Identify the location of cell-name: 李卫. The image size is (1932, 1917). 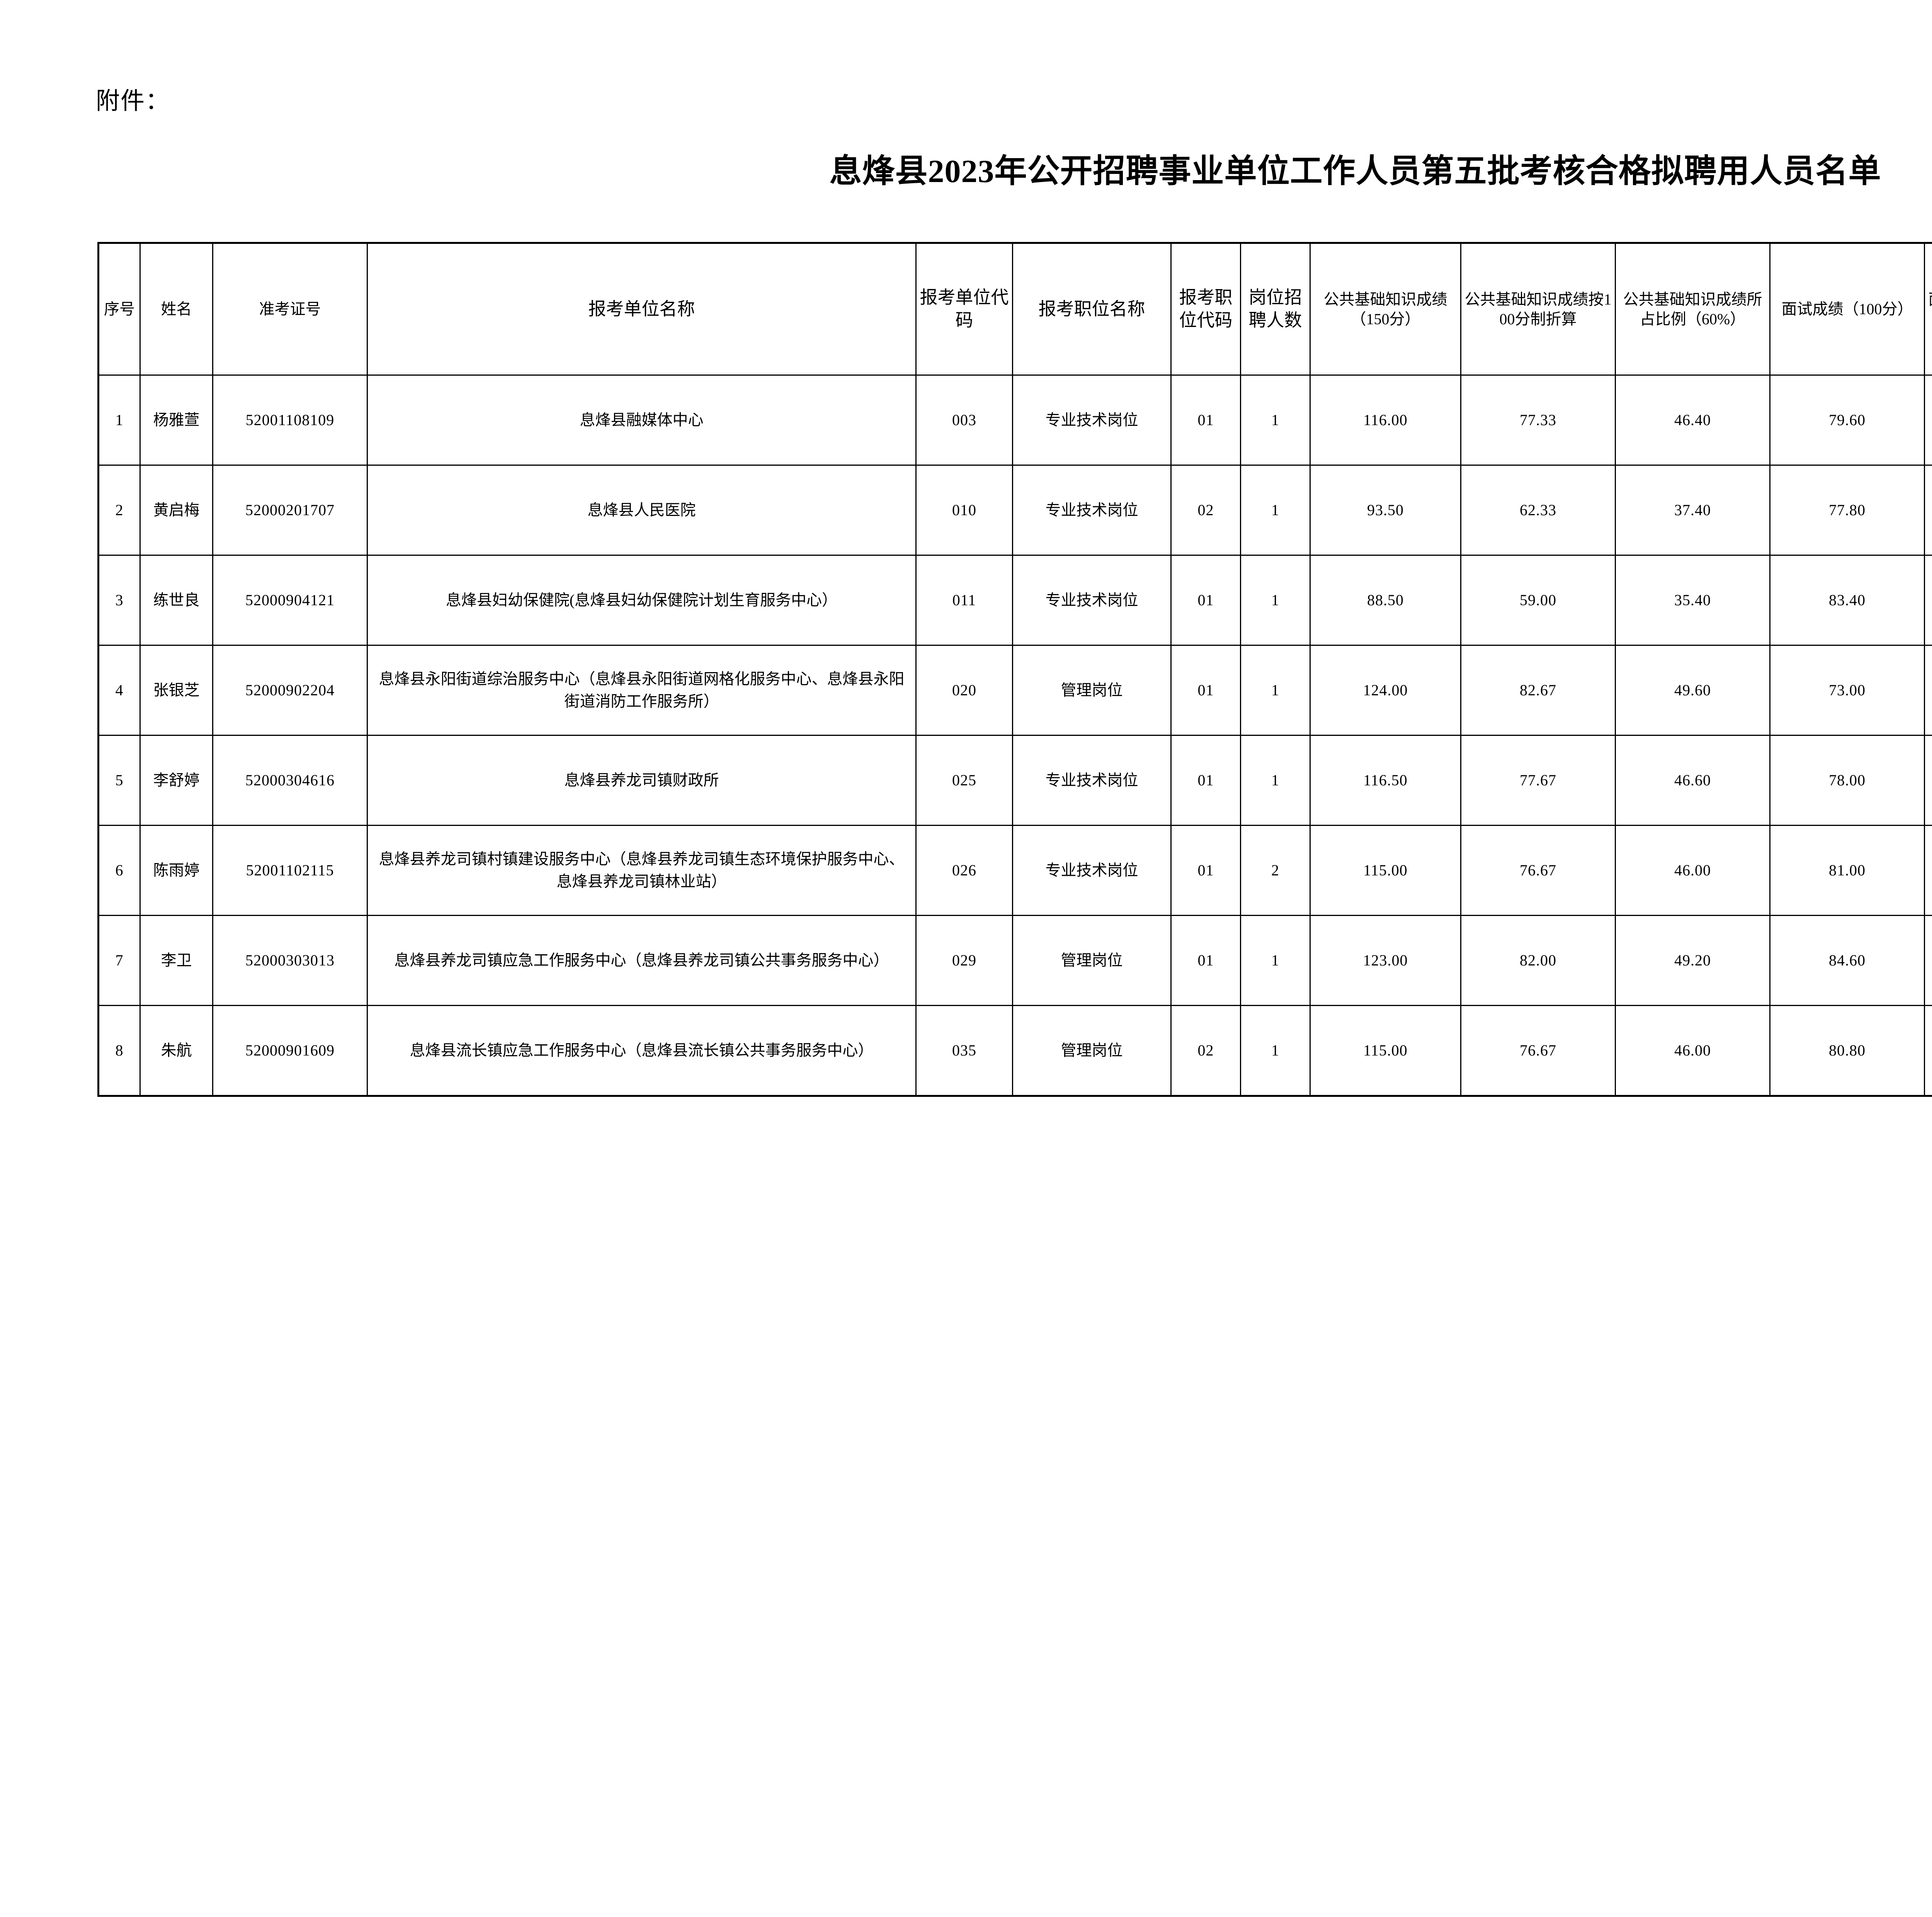
(176, 960).